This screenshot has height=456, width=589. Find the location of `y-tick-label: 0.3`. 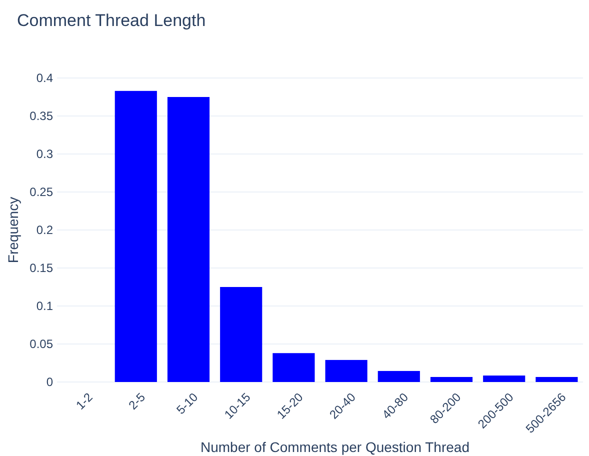

y-tick-label: 0.3 is located at coordinates (45, 154).